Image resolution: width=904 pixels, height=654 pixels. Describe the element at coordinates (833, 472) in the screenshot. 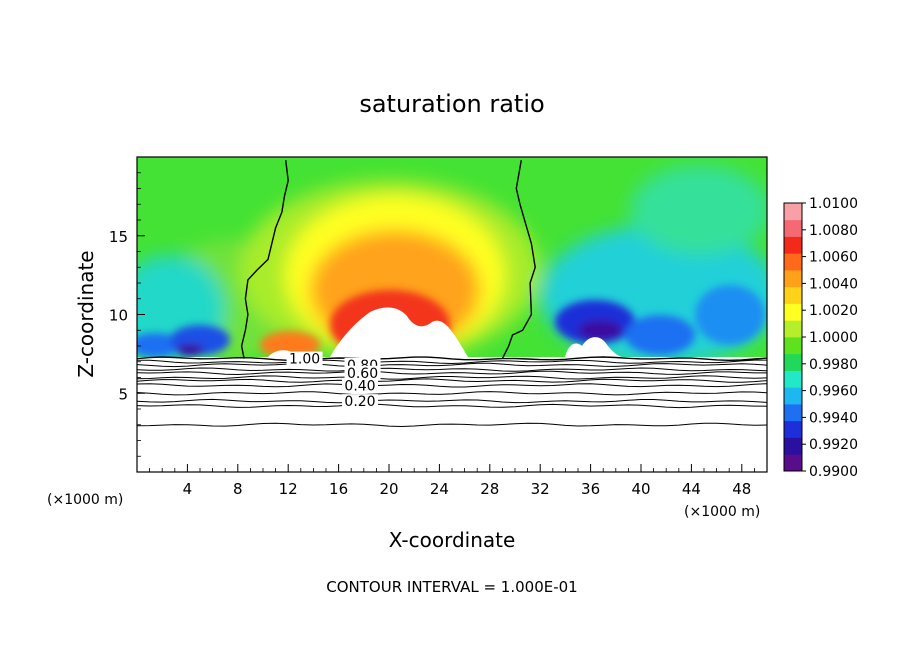

I see `colorbar-label: 0.9900` at that location.